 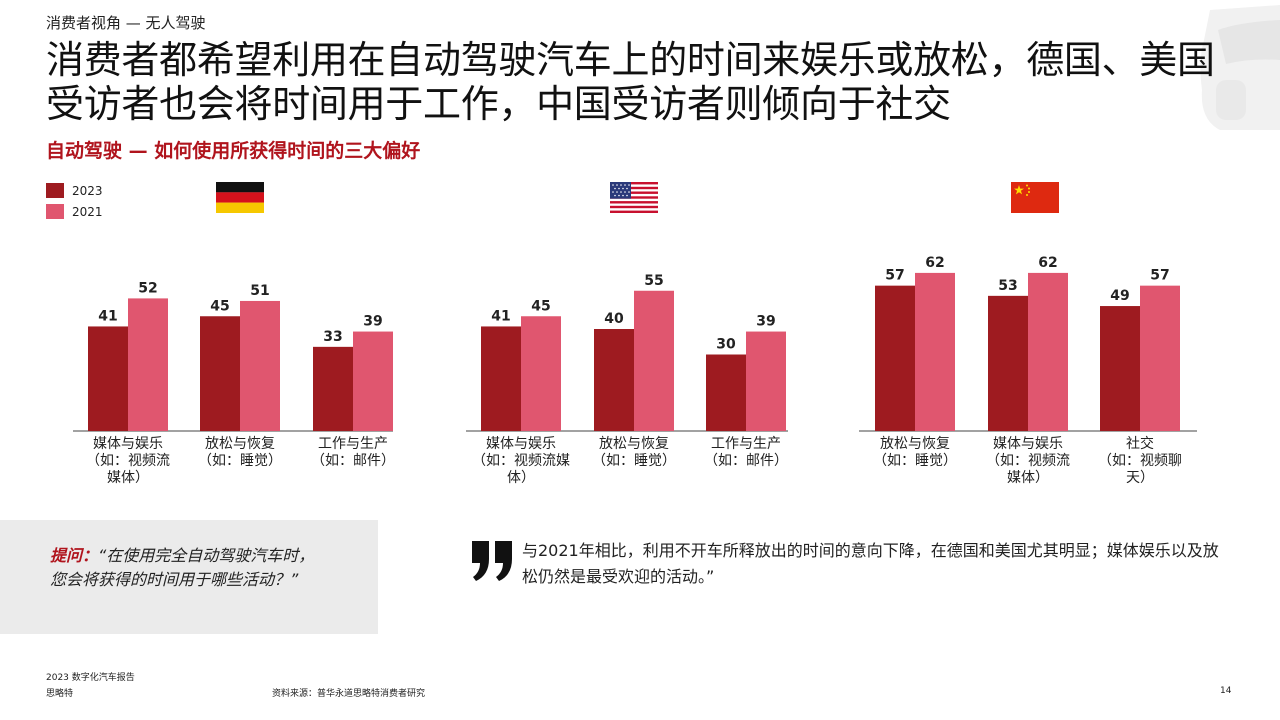 I want to click on data-label-germany-2021-0: 52, so click(x=147, y=288).